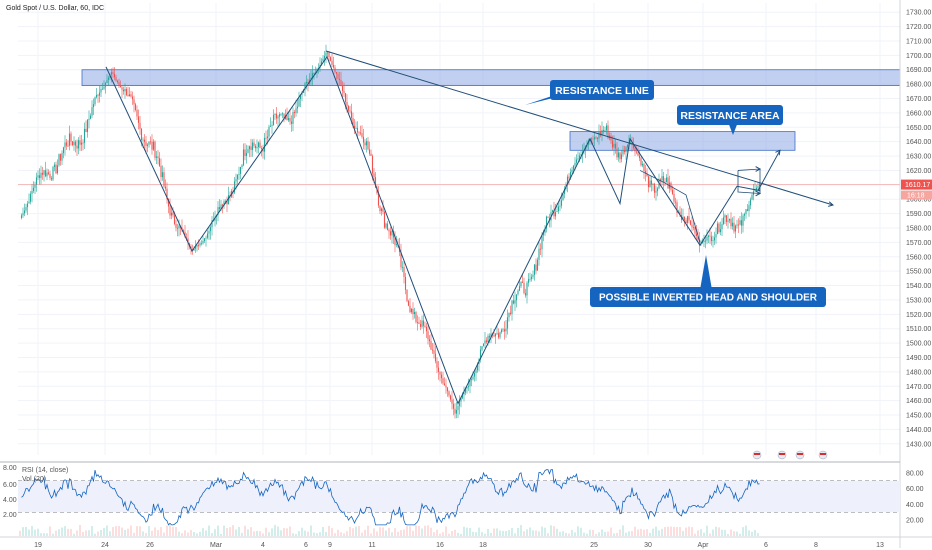 The height and width of the screenshot is (550, 932). I want to click on pattern-callout-pointer, so click(706, 272).